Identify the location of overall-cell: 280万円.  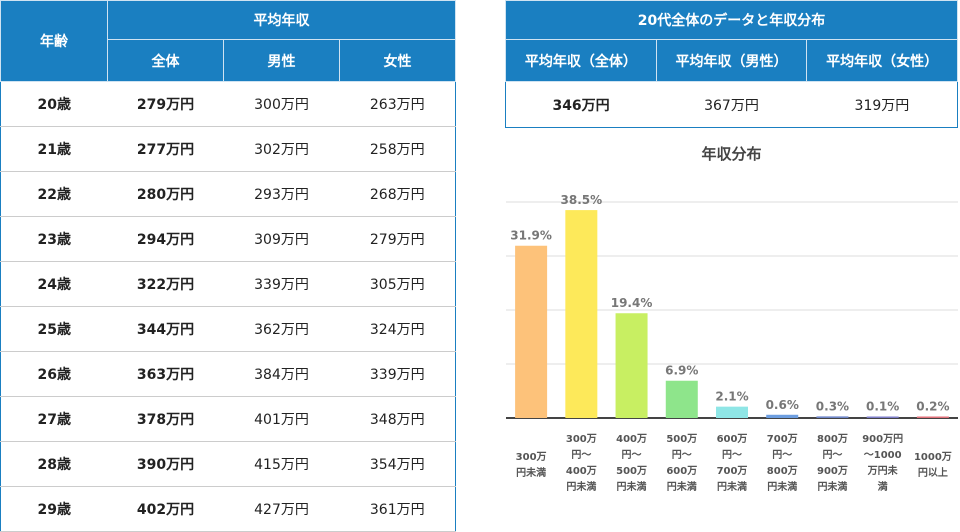
(165, 194).